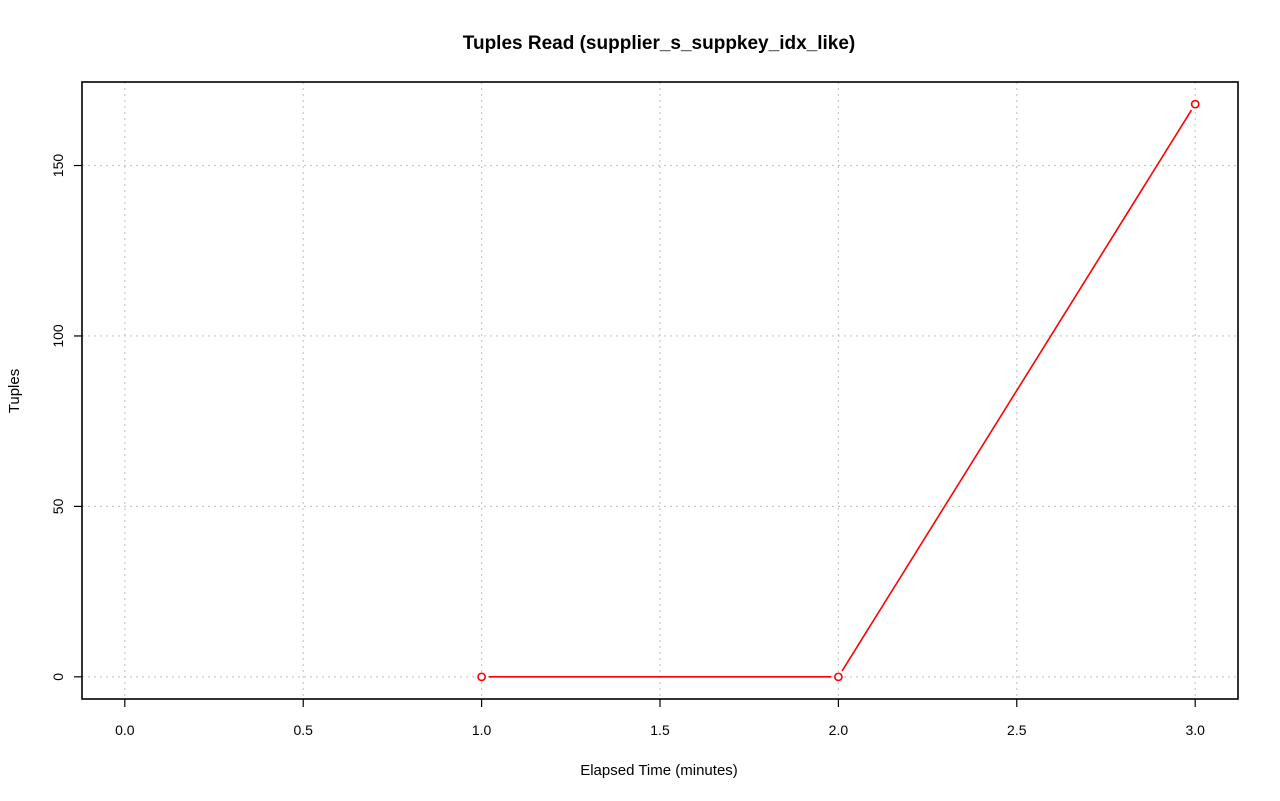 Image resolution: width=1280 pixels, height=801 pixels. I want to click on y-tick-label: 150, so click(58, 166).